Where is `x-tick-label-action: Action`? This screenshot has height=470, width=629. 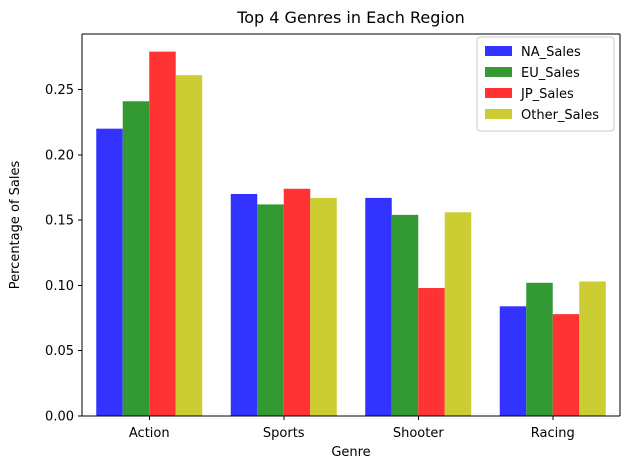 x-tick-label-action: Action is located at coordinates (149, 433).